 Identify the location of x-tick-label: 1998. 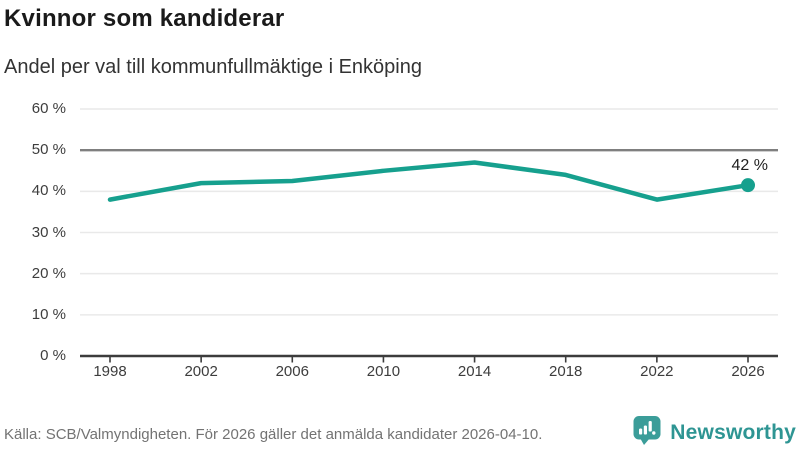
(110, 371).